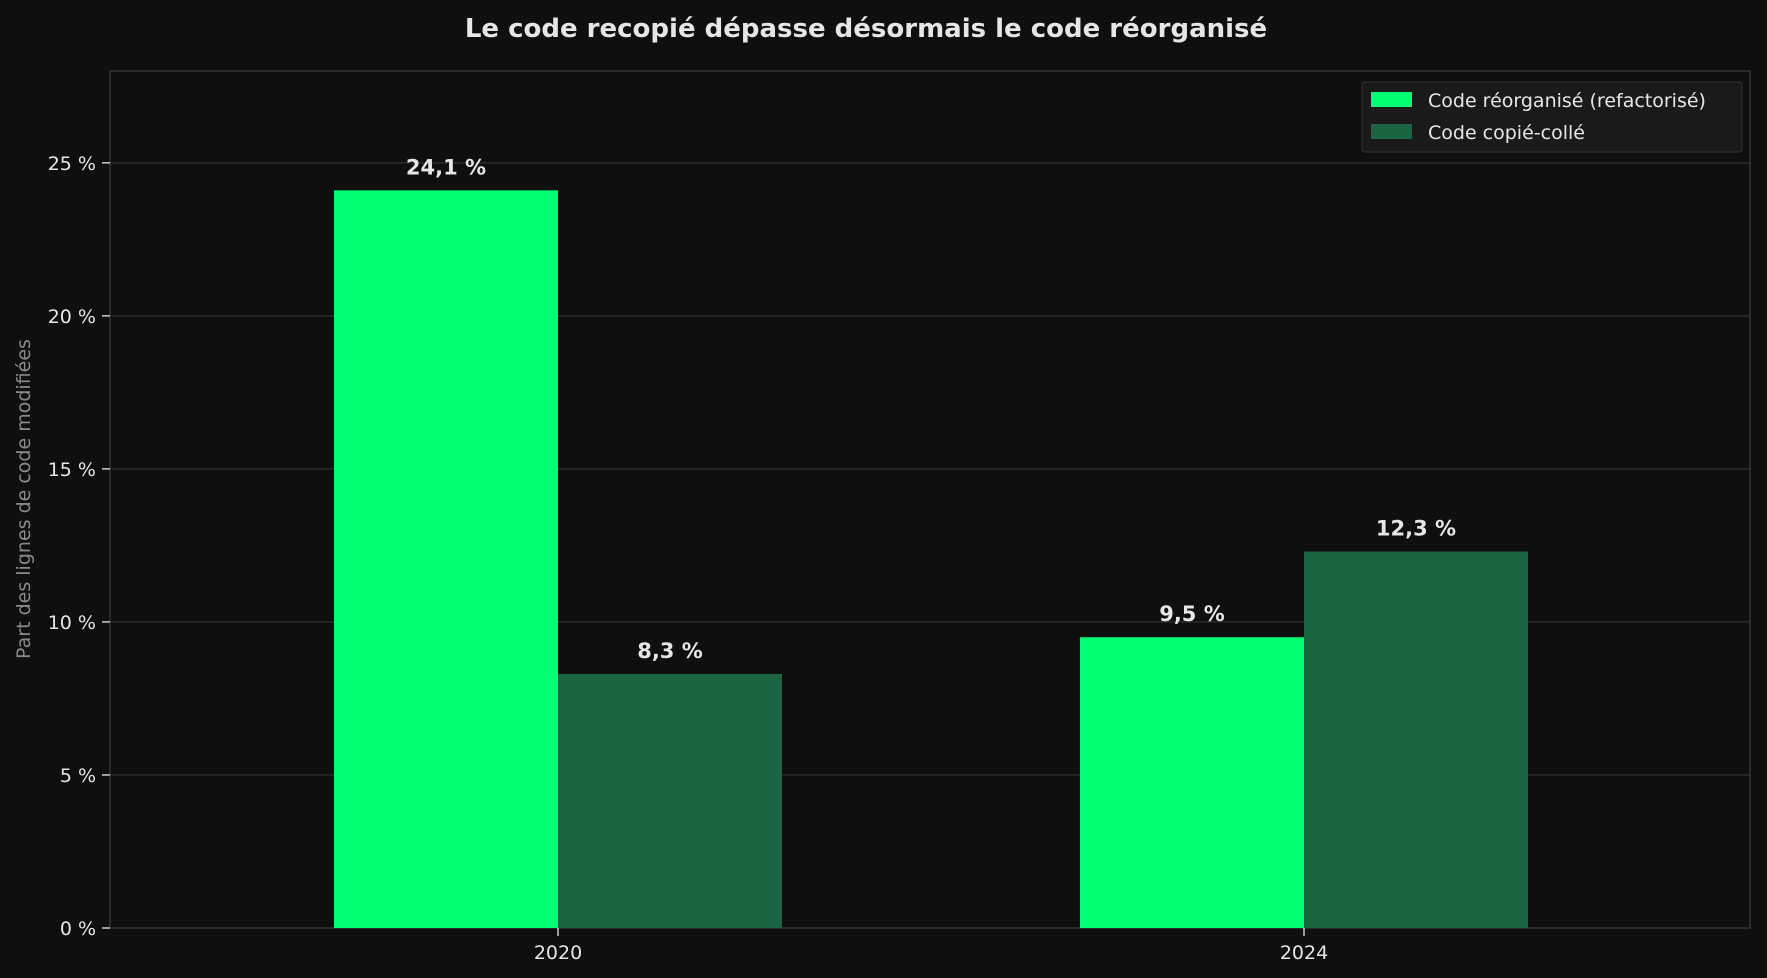 The height and width of the screenshot is (978, 1767). What do you see at coordinates (446, 167) in the screenshot?
I see `data-label: 24,1 %` at bounding box center [446, 167].